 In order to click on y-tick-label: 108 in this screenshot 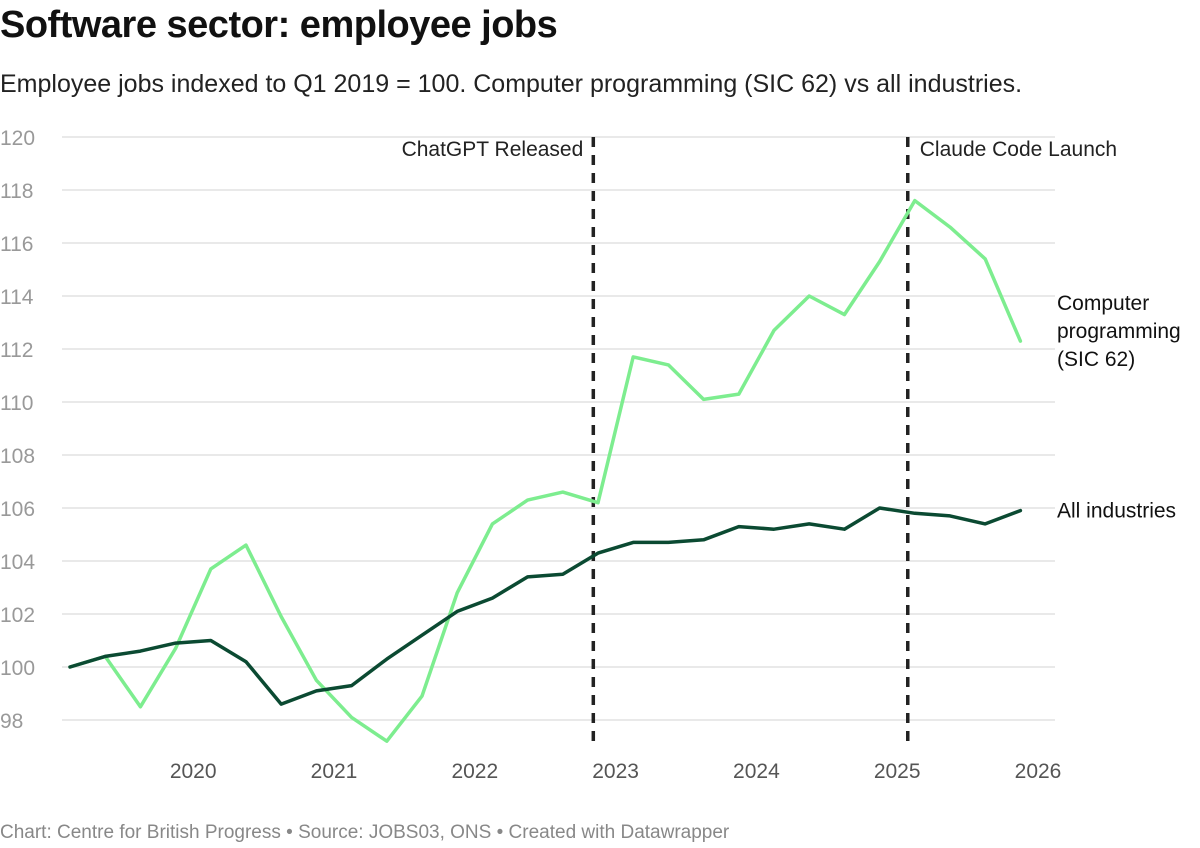, I will do `click(17, 456)`.